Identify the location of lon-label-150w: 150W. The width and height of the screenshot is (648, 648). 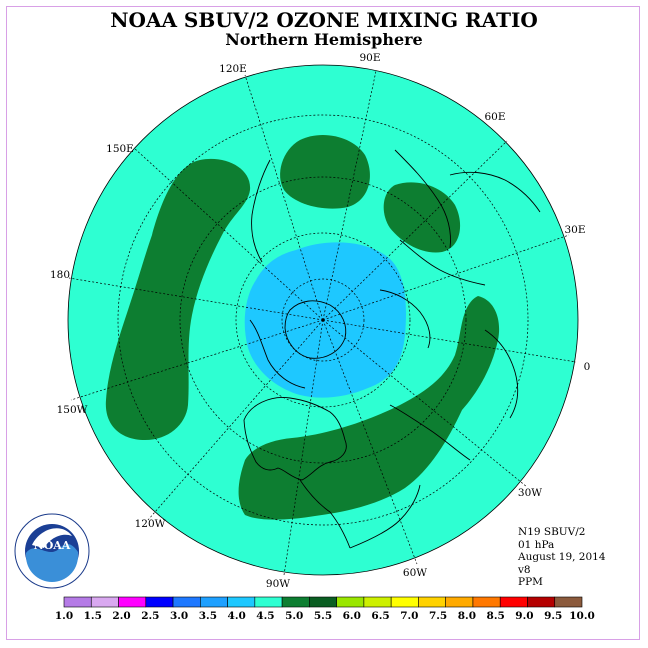
(72, 410).